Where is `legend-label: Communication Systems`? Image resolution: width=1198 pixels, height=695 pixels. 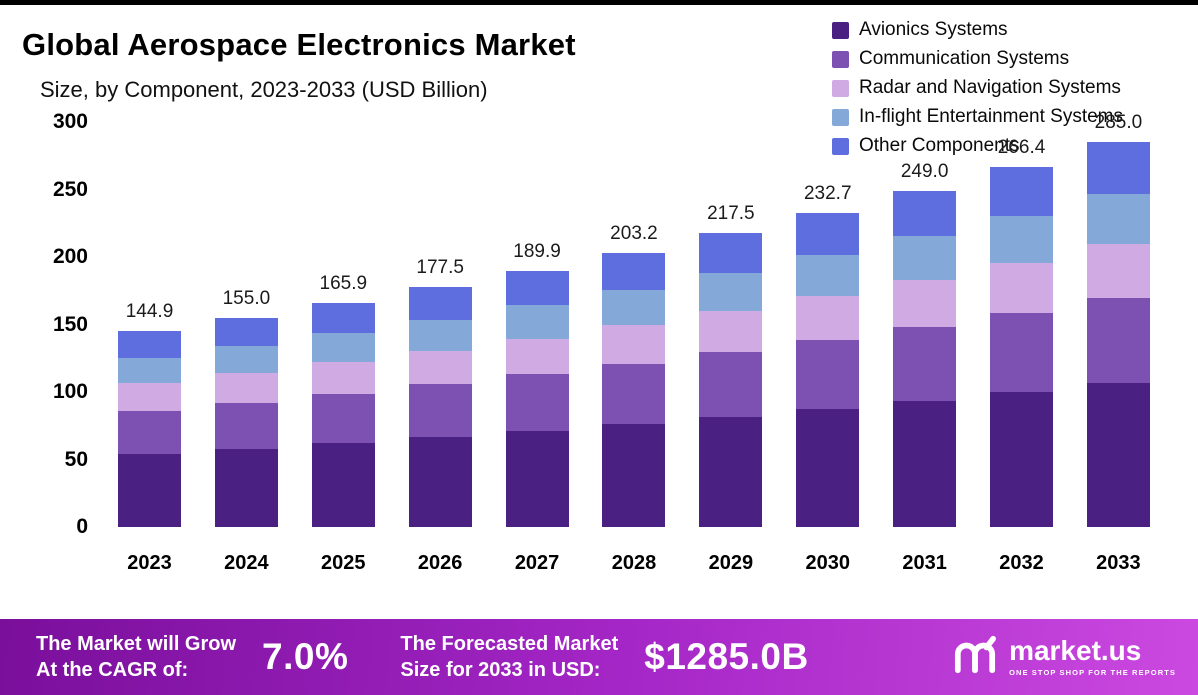 legend-label: Communication Systems is located at coordinates (964, 58).